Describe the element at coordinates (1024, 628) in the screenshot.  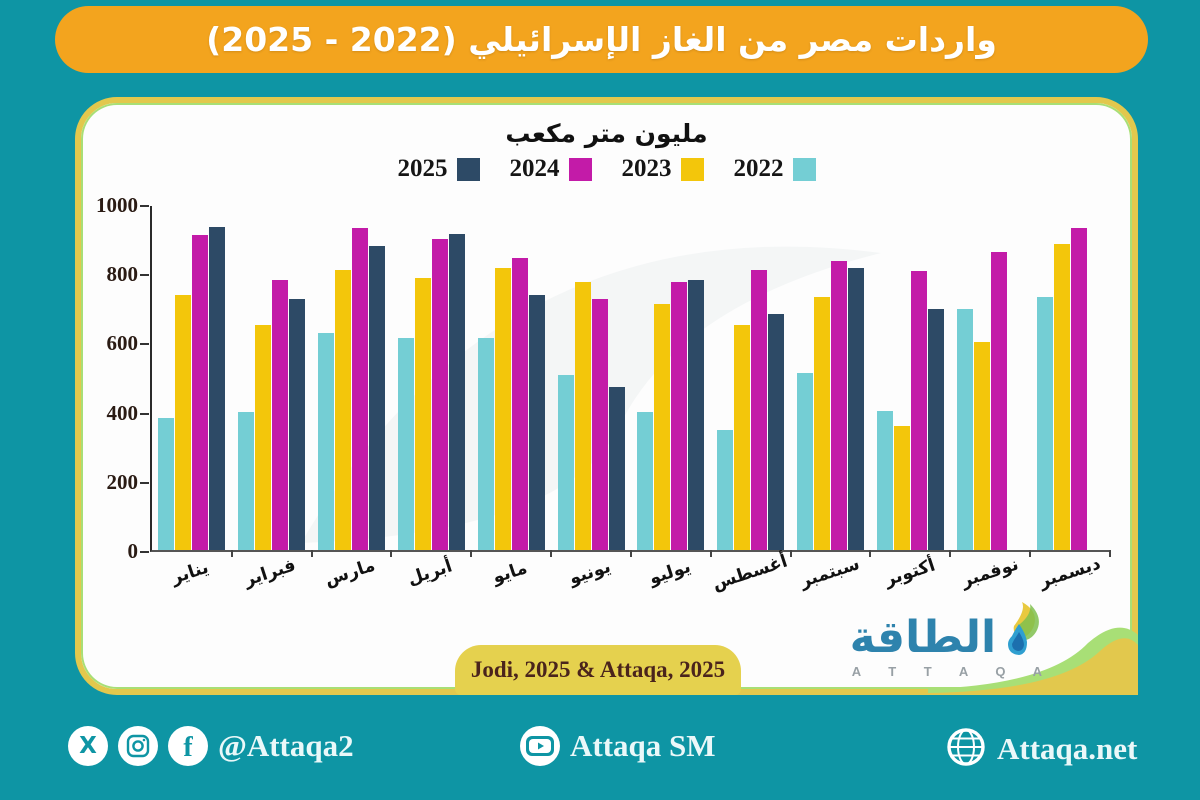
I see `flame-drop-icon` at that location.